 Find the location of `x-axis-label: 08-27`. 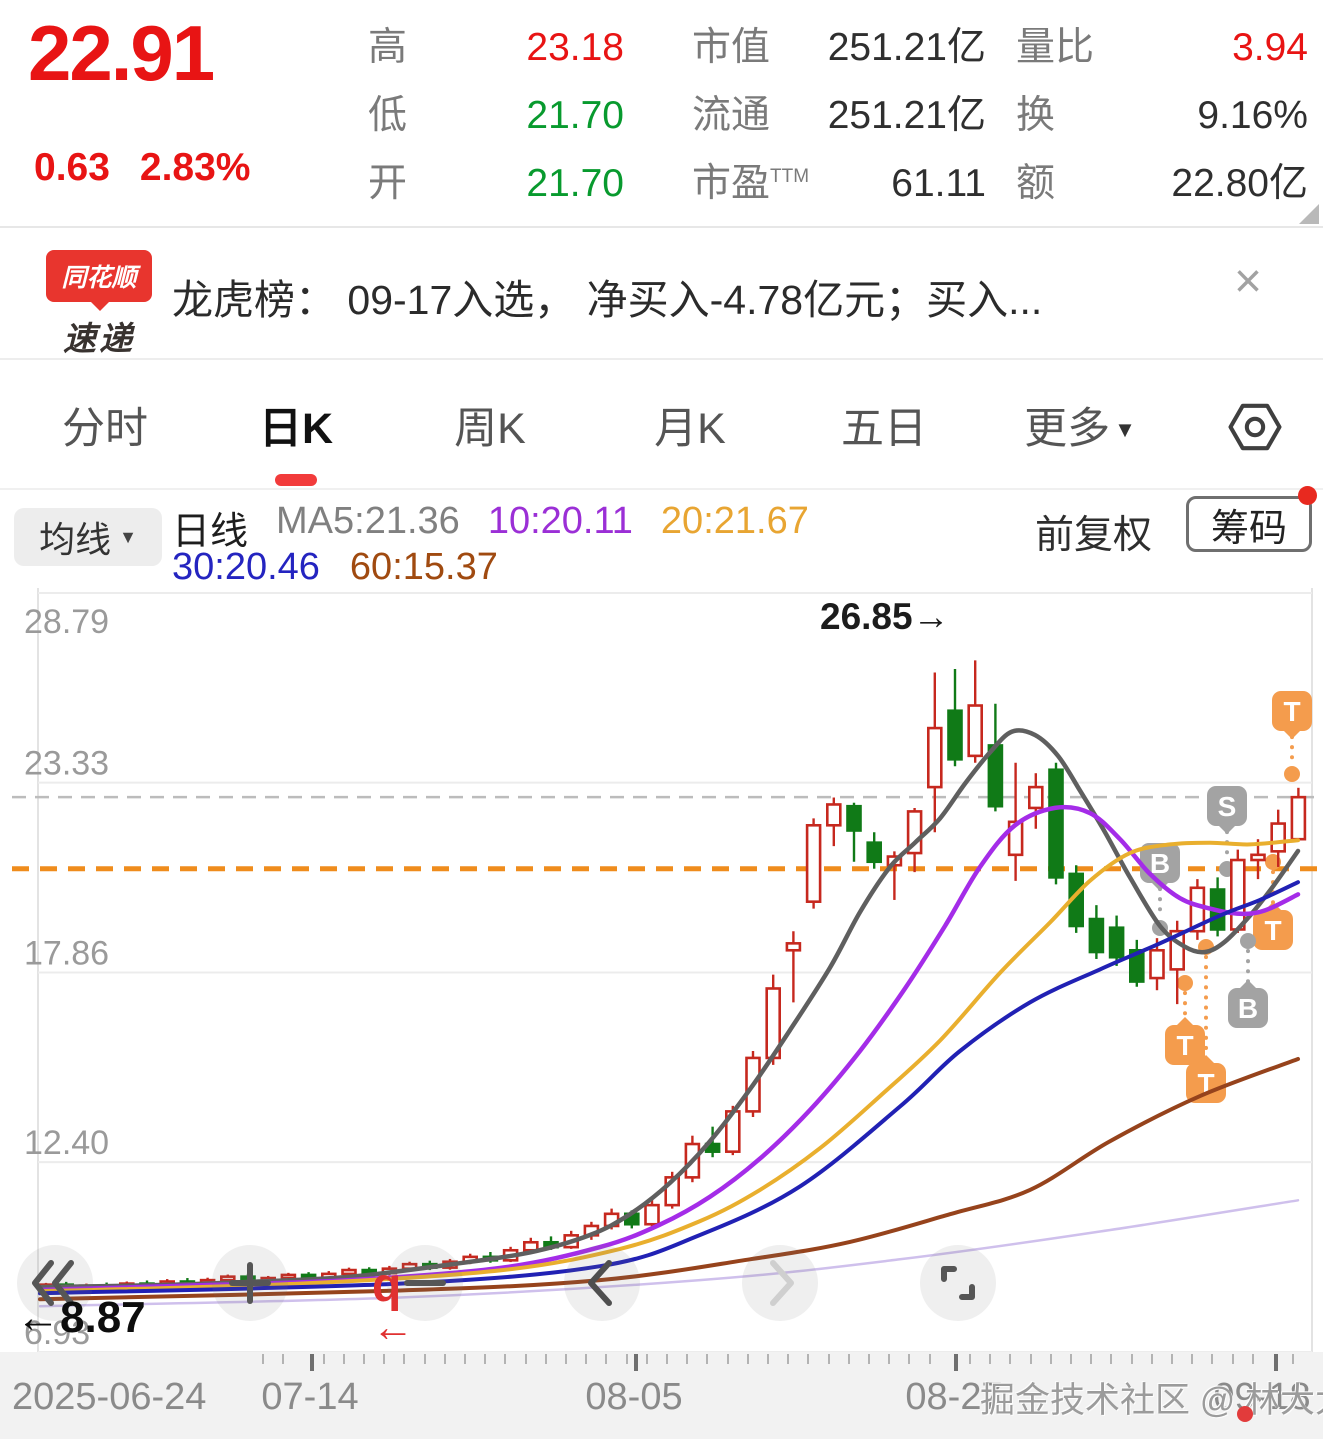

x-axis-label: 08-27 is located at coordinates (954, 1397).